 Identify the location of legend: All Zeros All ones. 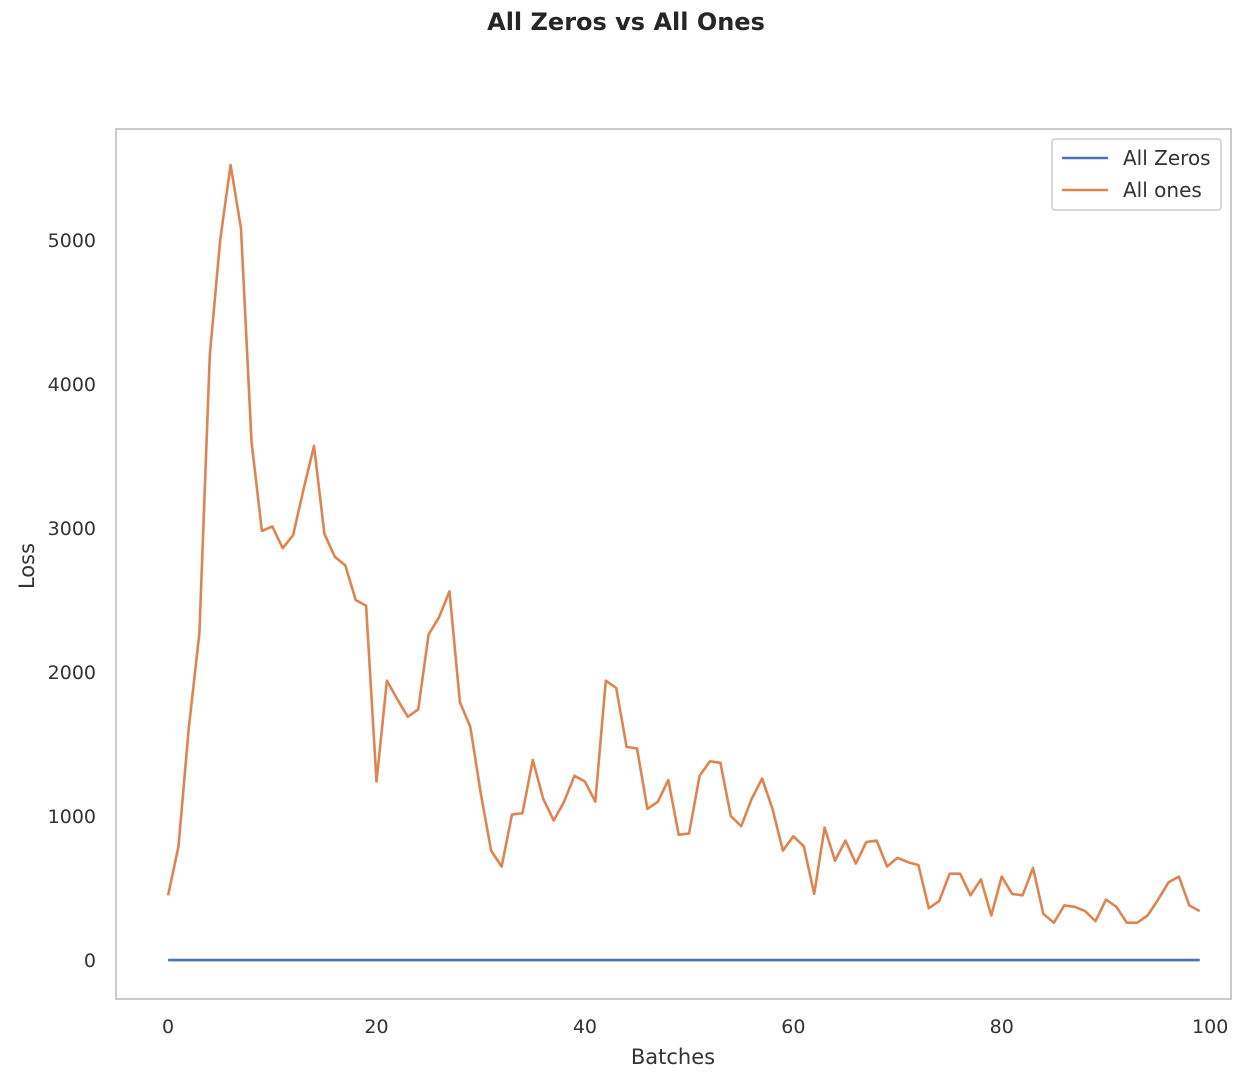
(1136, 174).